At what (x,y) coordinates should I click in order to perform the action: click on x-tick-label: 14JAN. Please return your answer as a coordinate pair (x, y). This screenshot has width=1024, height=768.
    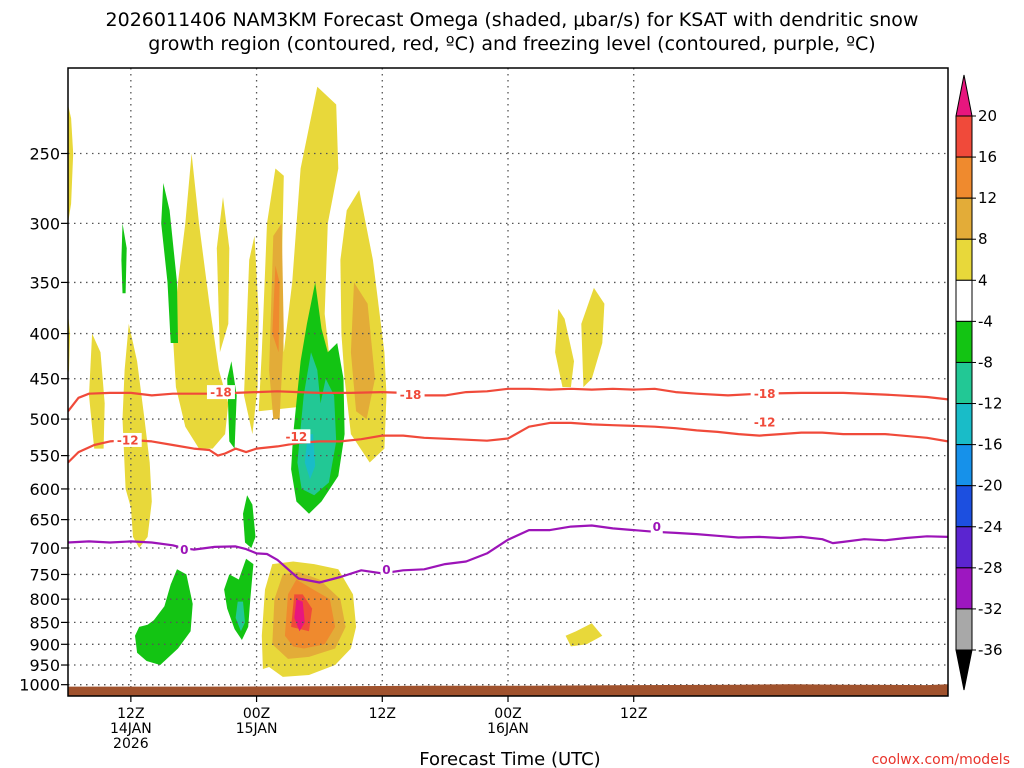
    Looking at the image, I should click on (131, 729).